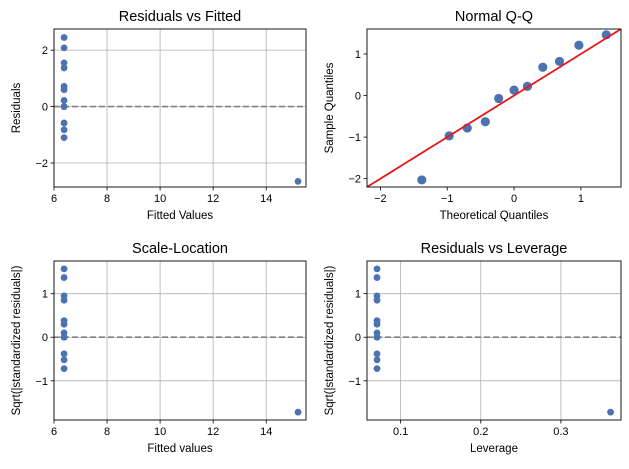 This screenshot has height=469, width=629. Describe the element at coordinates (180, 216) in the screenshot. I see `x-axis-label: Fitted Values` at that location.